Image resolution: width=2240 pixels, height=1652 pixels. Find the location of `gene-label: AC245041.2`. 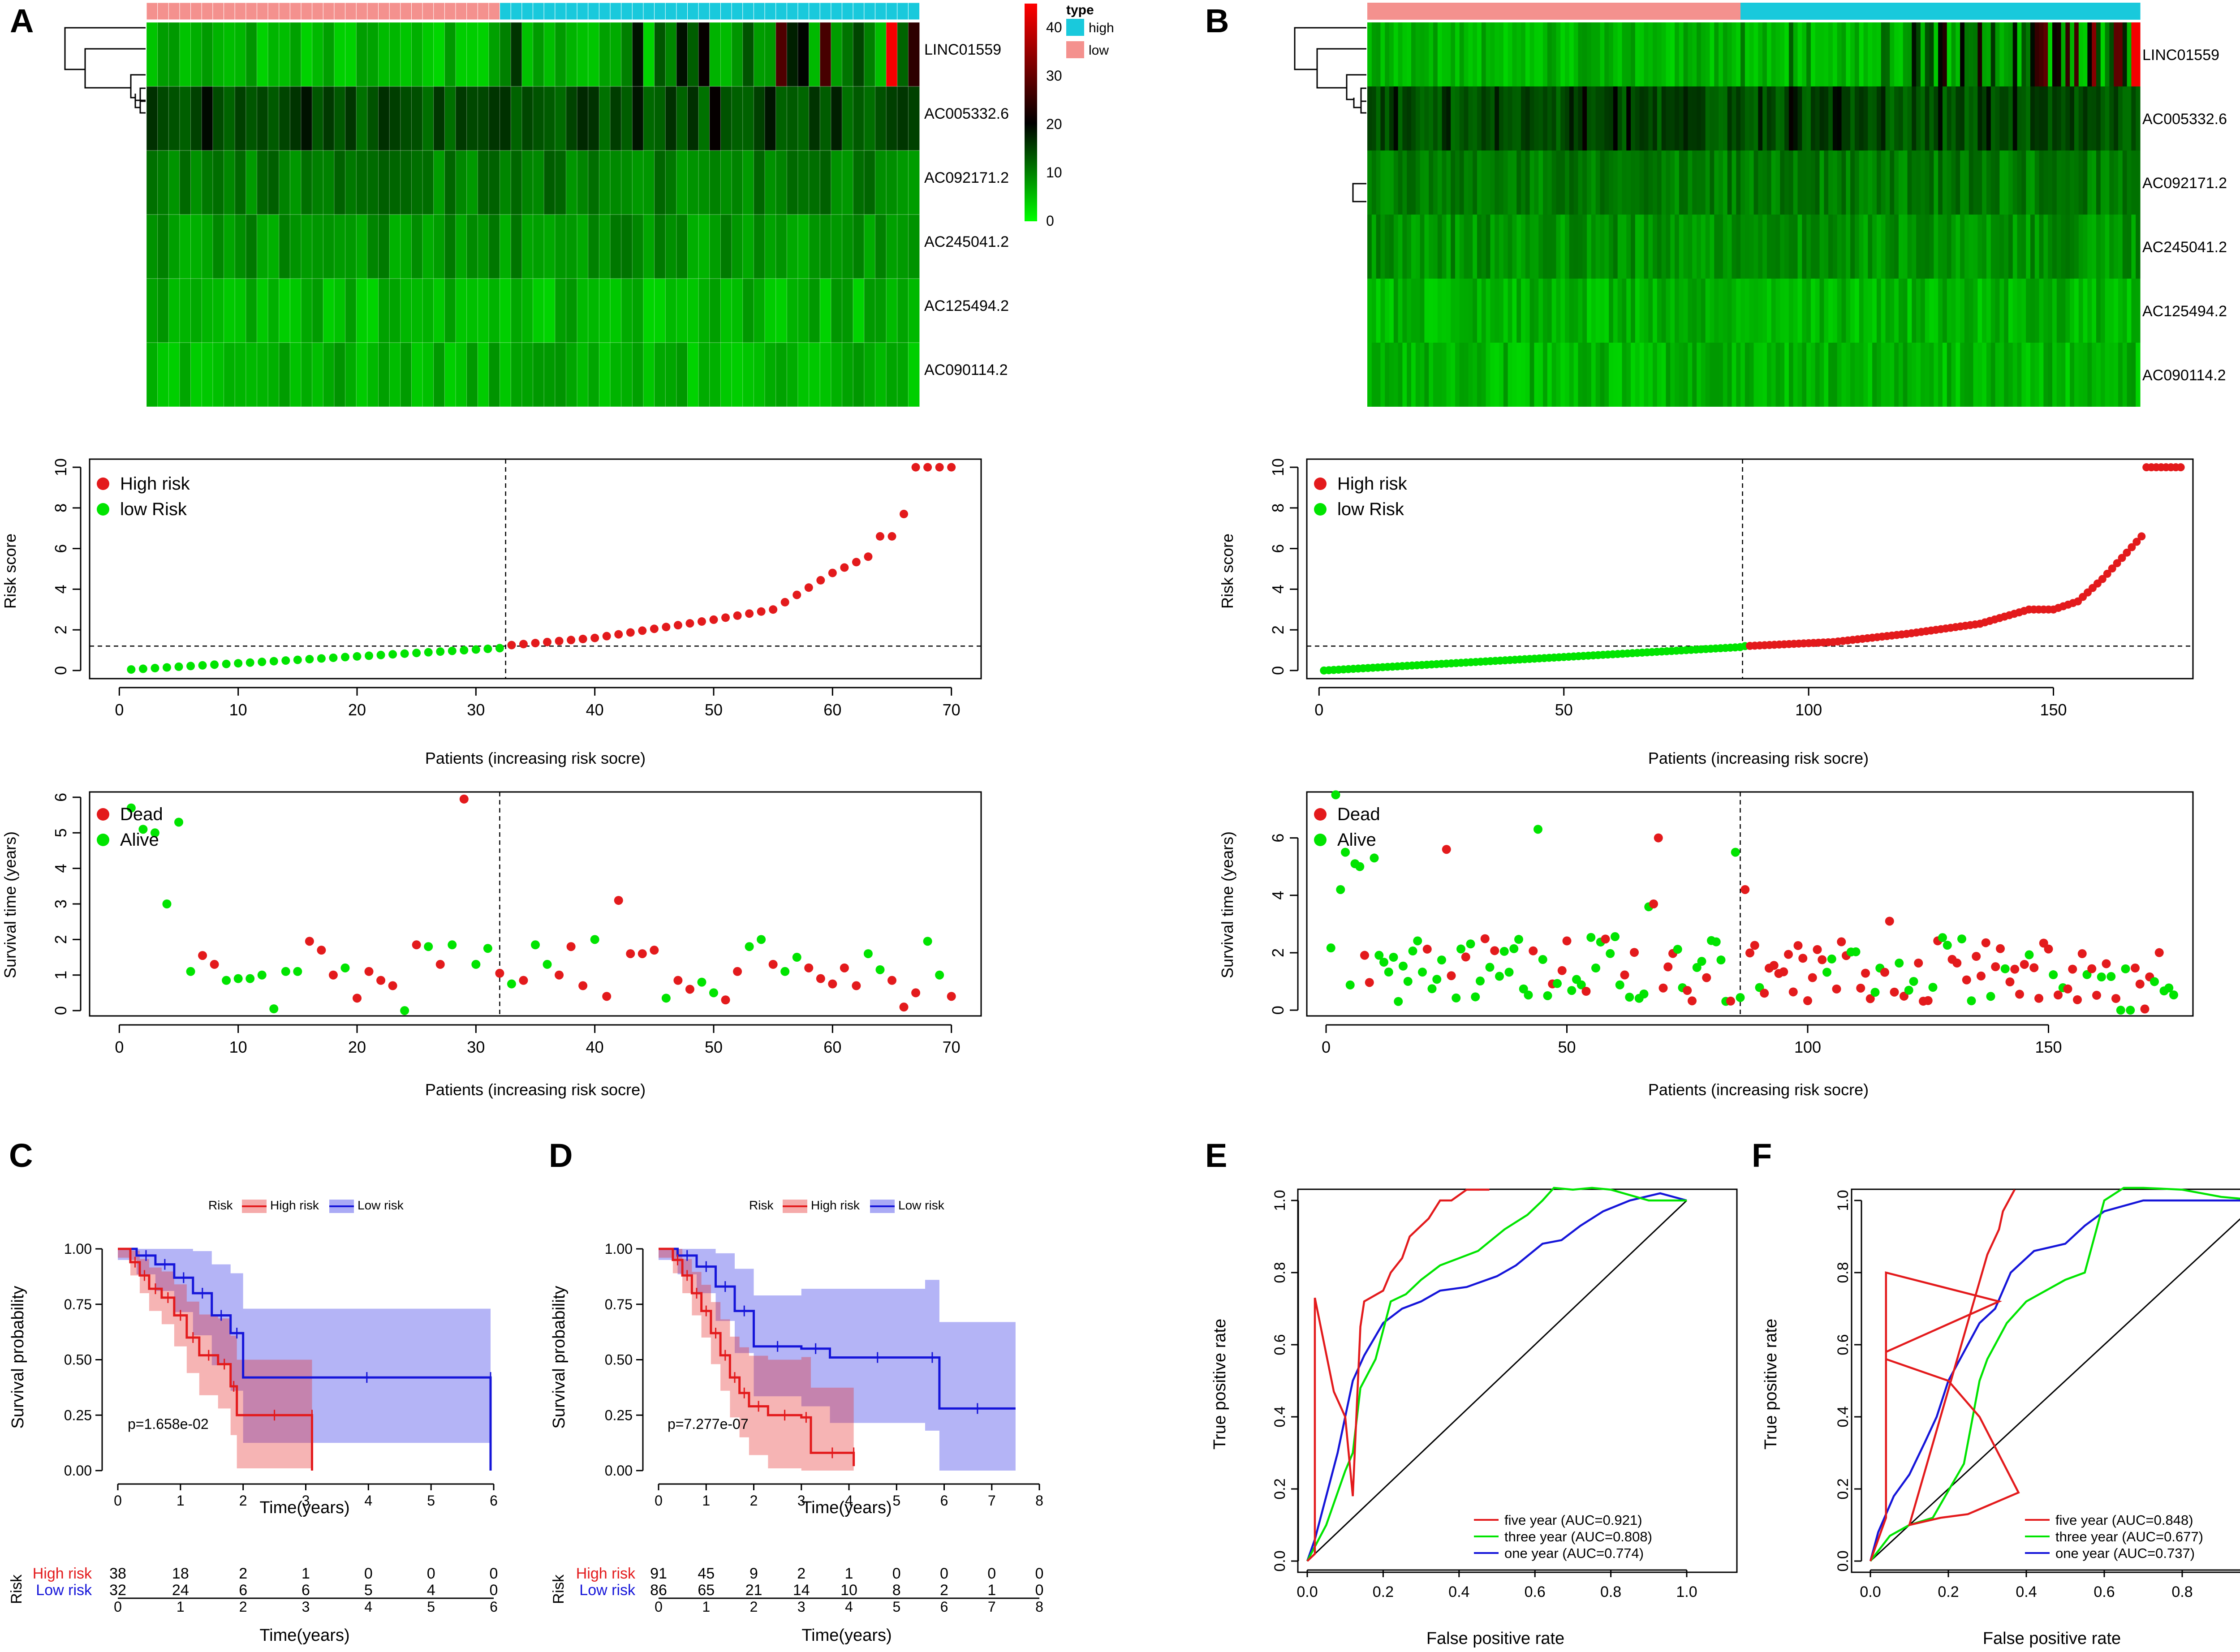

gene-label: AC245041.2 is located at coordinates (2184, 247).